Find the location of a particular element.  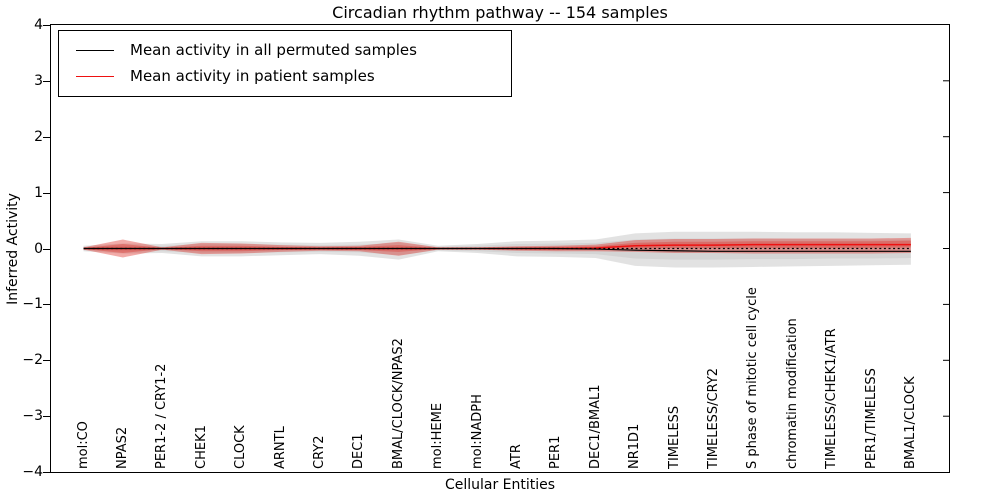

x-tick-label: DEC1/BMAL1 is located at coordinates (595, 427).